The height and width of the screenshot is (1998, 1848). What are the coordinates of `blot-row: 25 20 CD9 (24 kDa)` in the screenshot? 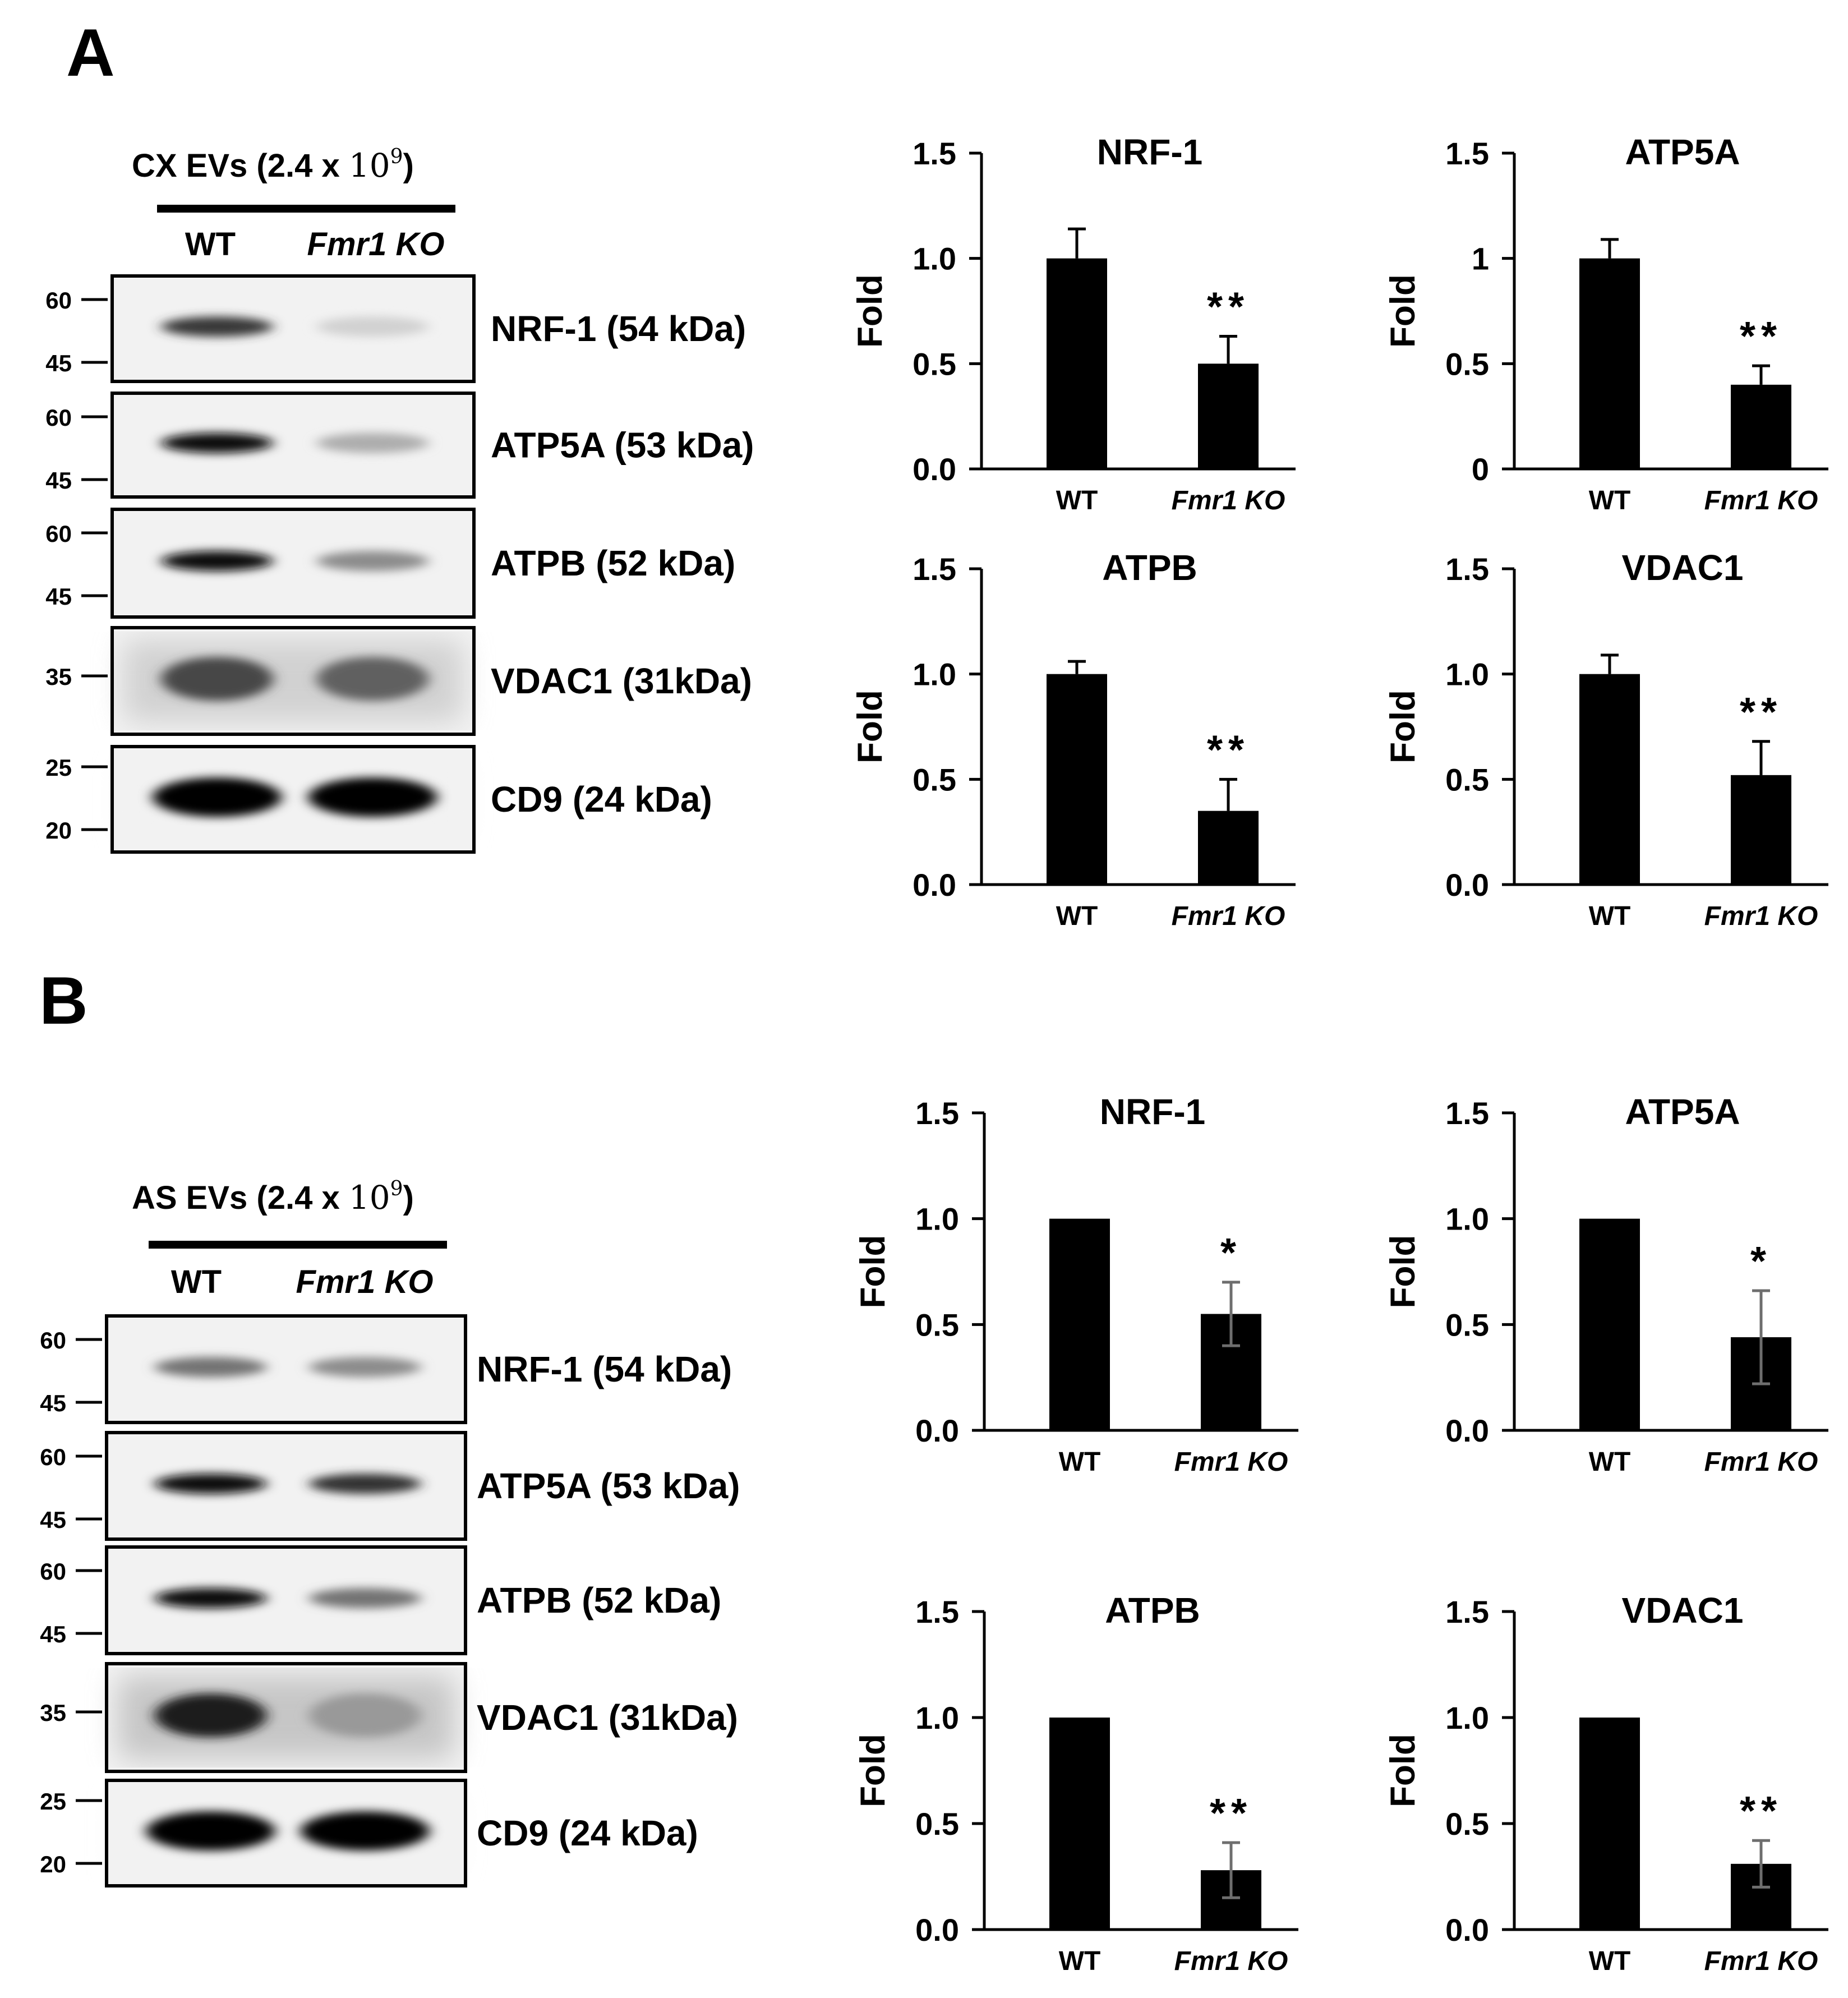 It's located at (369, 1833).